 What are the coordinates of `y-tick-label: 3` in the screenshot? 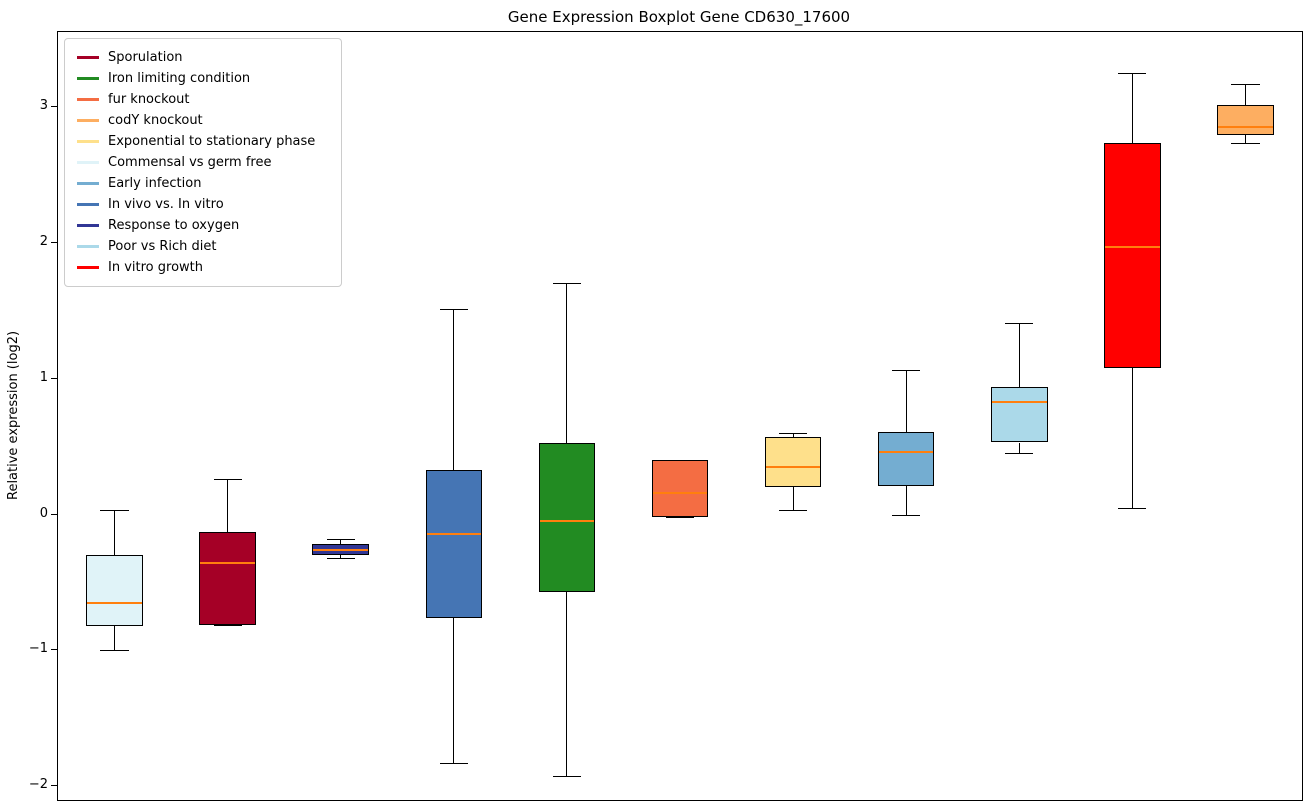 It's located at (43, 105).